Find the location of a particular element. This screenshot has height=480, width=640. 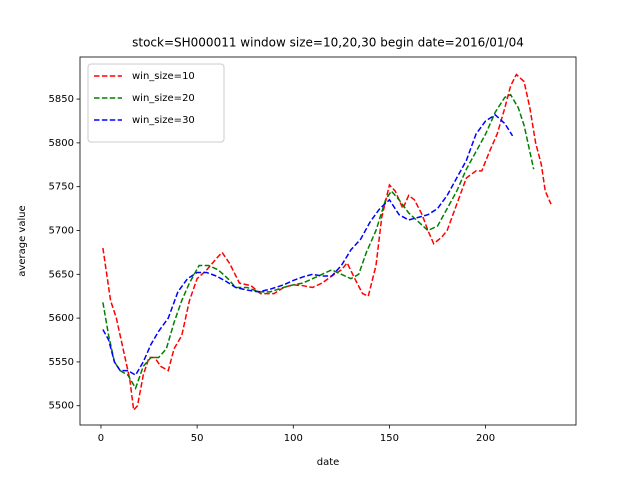

x-tick-label: 150 is located at coordinates (389, 438).